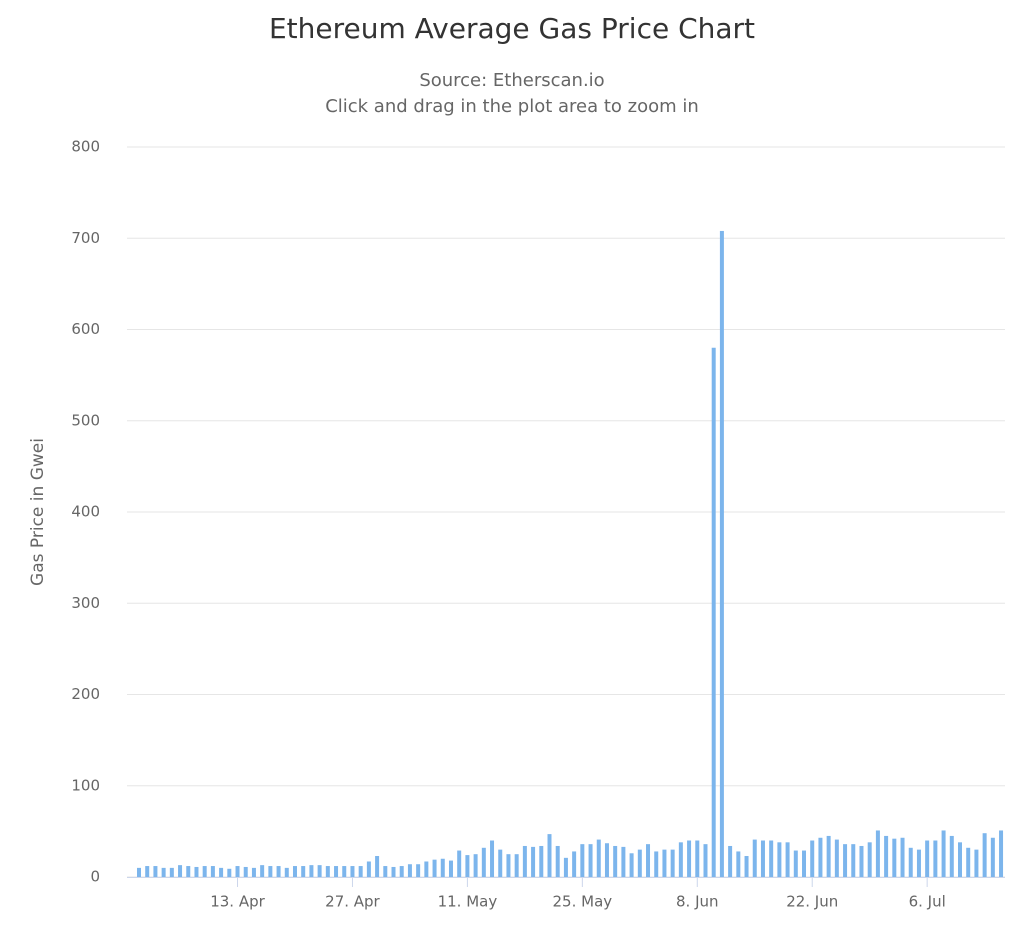 This screenshot has width=1024, height=939. What do you see at coordinates (85, 694) in the screenshot?
I see `y-tick-label: 200` at bounding box center [85, 694].